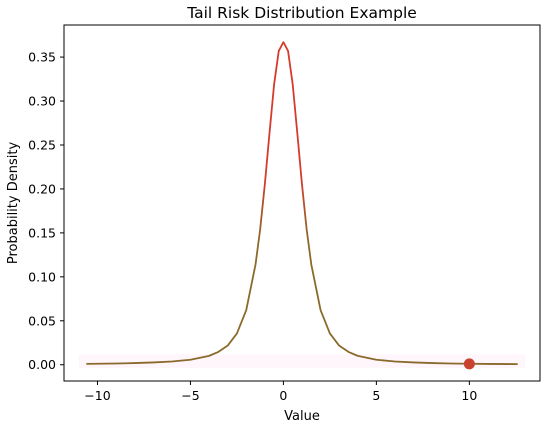 The height and width of the screenshot is (432, 550). I want to click on y-tick-label: 0.20, so click(42, 188).